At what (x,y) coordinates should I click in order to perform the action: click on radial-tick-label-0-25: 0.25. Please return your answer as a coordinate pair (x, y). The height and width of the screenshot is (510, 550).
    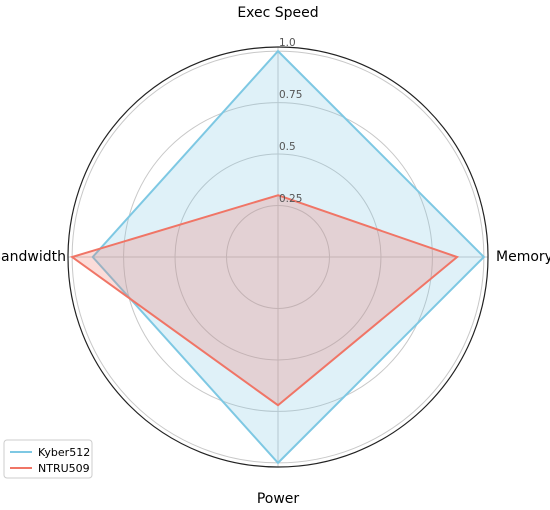
    Looking at the image, I should click on (290, 199).